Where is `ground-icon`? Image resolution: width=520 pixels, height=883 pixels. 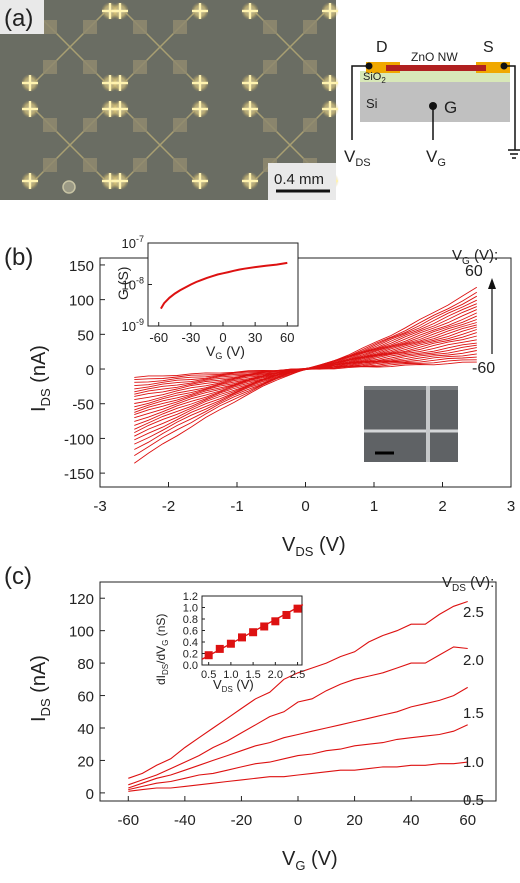 ground-icon is located at coordinates (514, 154).